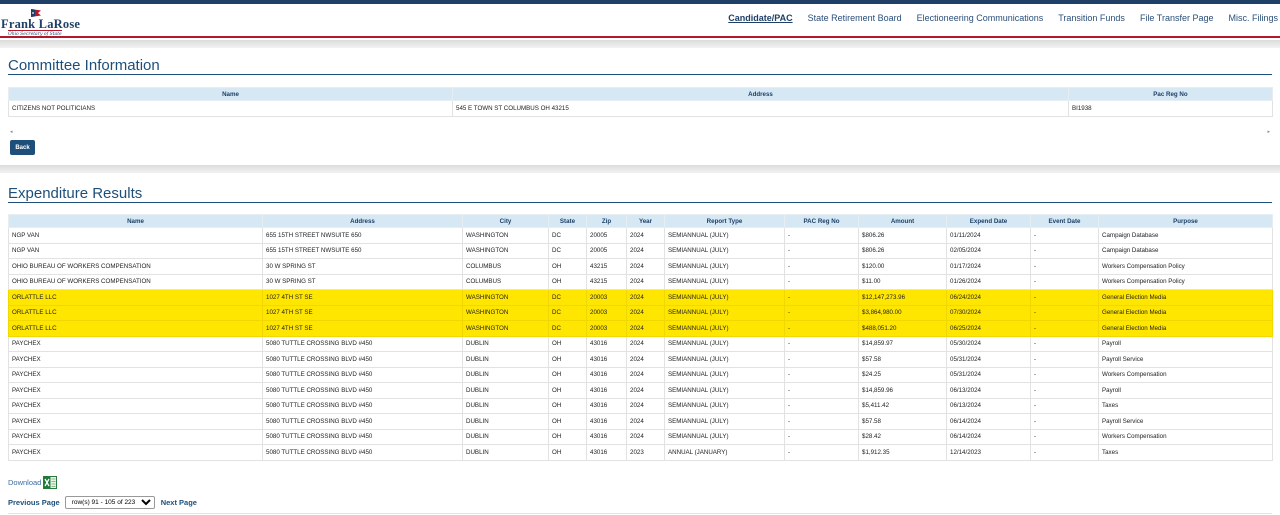 The width and height of the screenshot is (1280, 515). I want to click on logo-name: Frank LaRose, so click(41, 24).